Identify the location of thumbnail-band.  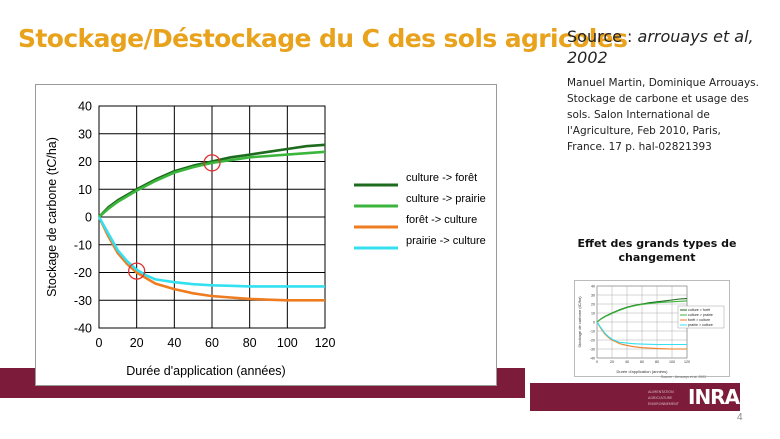
(635, 397).